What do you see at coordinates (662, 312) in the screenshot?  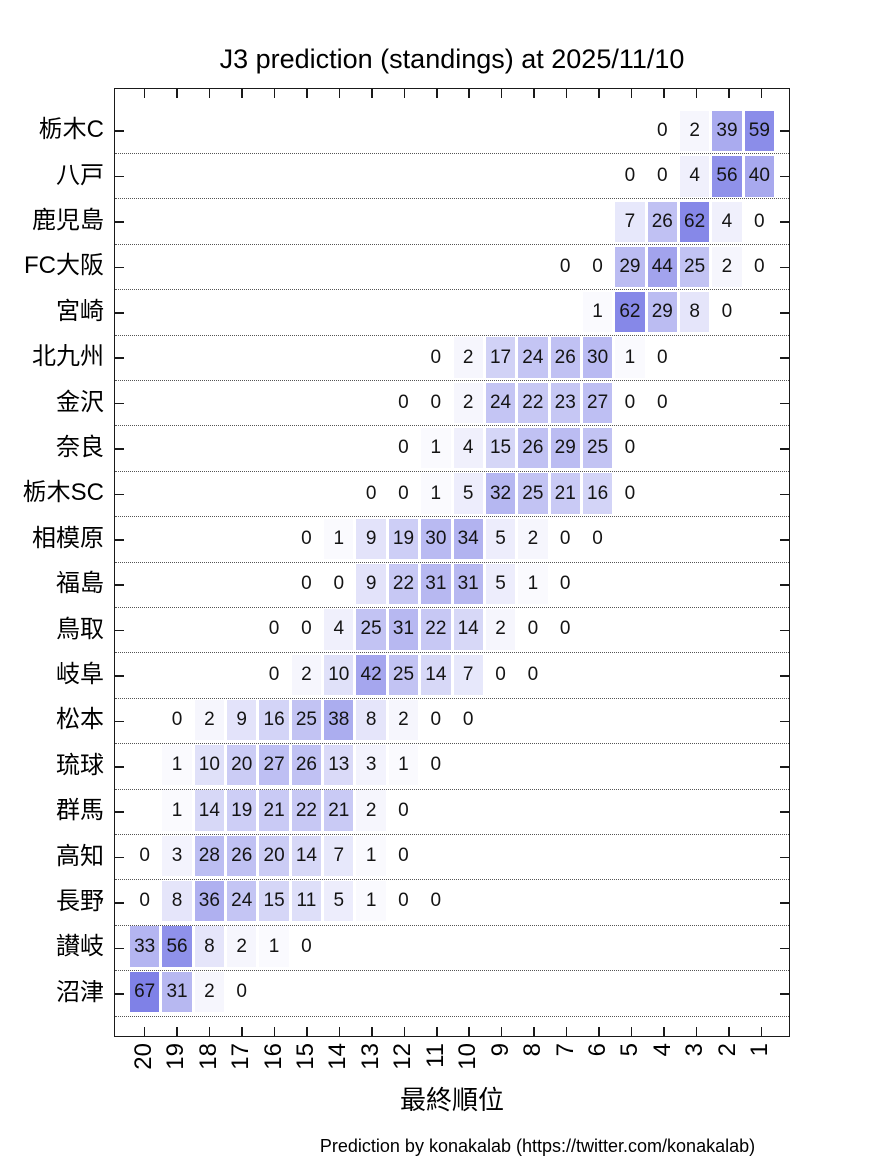 I see `heatmap-cell: 29` at bounding box center [662, 312].